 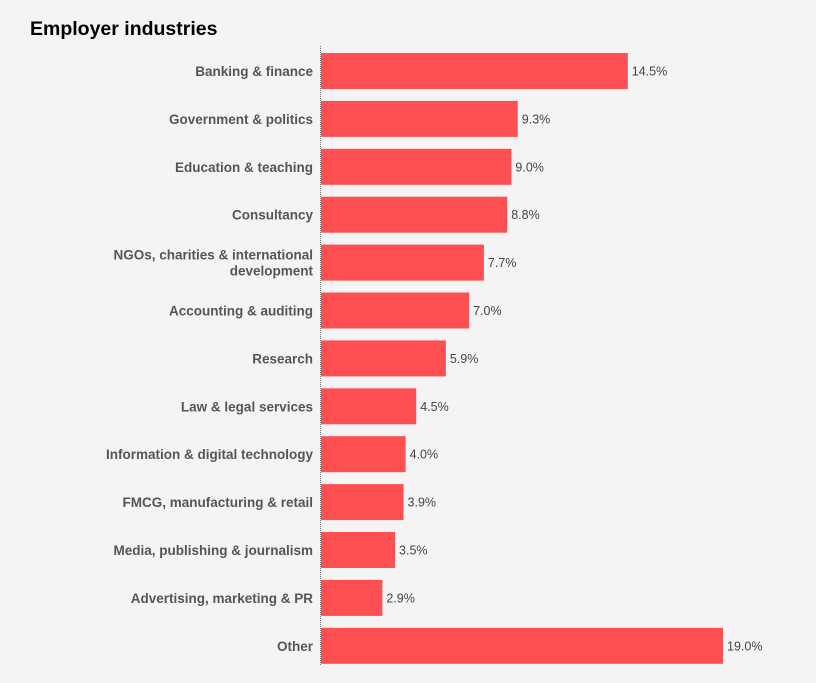 I want to click on category-label-line: Law & legal services, so click(x=247, y=406).